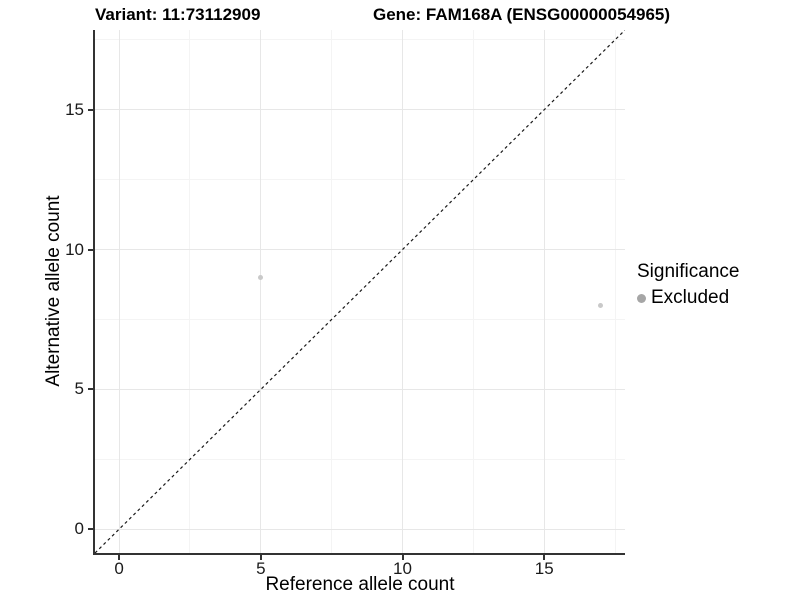 This screenshot has width=800, height=600. Describe the element at coordinates (74, 109) in the screenshot. I see `y-tick-label: 15` at that location.